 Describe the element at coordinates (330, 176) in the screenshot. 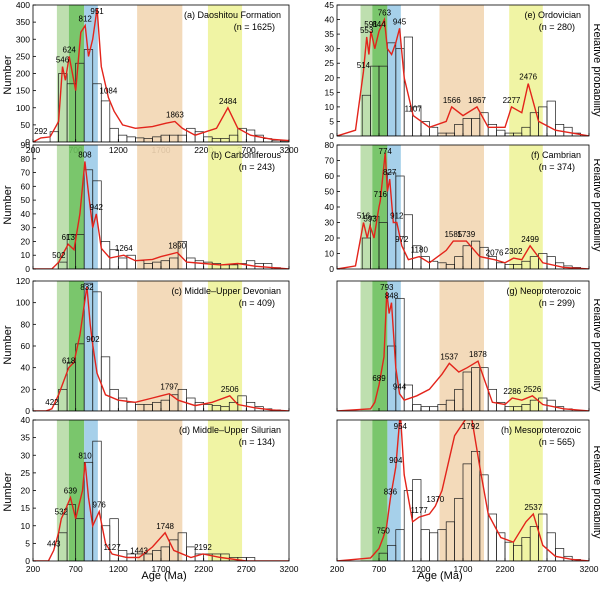

I see `y-tick-label: 60` at that location.